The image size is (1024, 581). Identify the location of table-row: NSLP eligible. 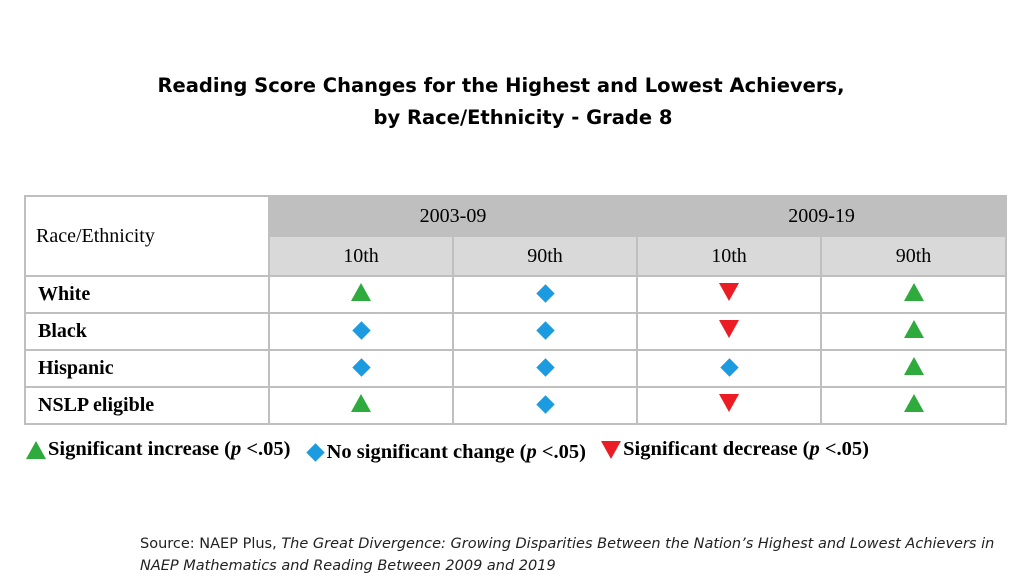
(516, 405).